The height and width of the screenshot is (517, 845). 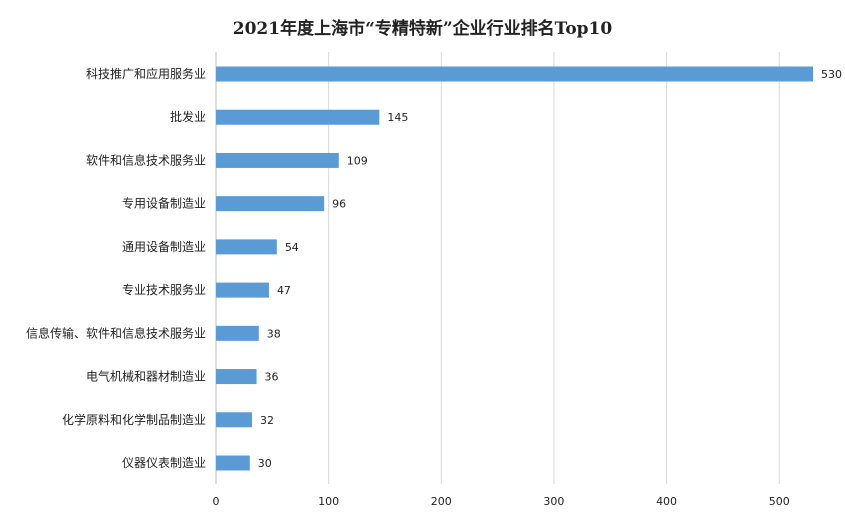 I want to click on category-label: 科技推广和应用服务业, so click(x=146, y=73).